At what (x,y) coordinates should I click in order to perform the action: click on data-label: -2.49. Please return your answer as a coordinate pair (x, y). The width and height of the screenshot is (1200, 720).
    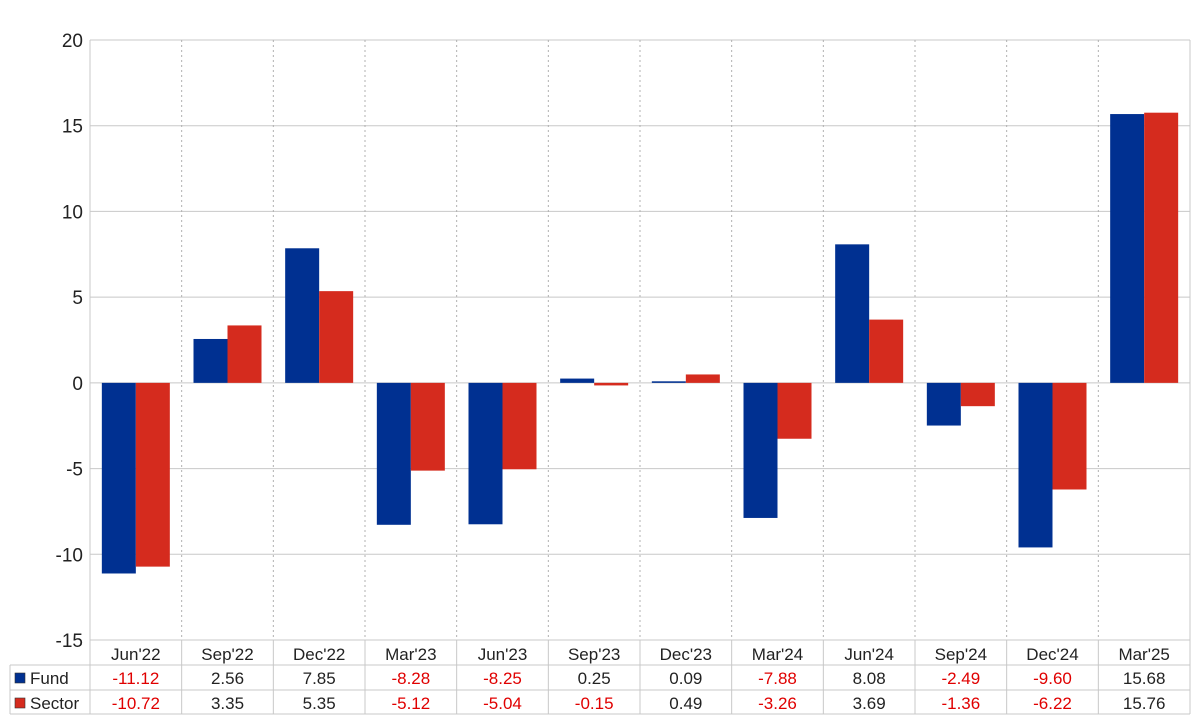
    Looking at the image, I should click on (960, 678).